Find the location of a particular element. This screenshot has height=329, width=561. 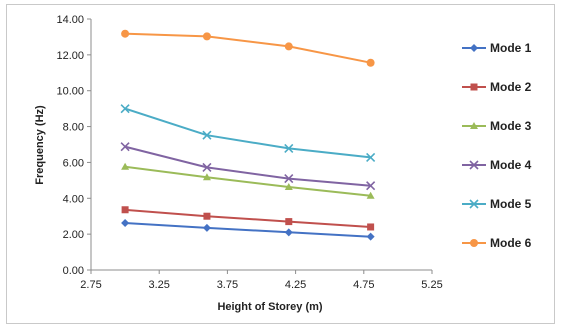

y-tick-label: 12.00 is located at coordinates (70, 56).